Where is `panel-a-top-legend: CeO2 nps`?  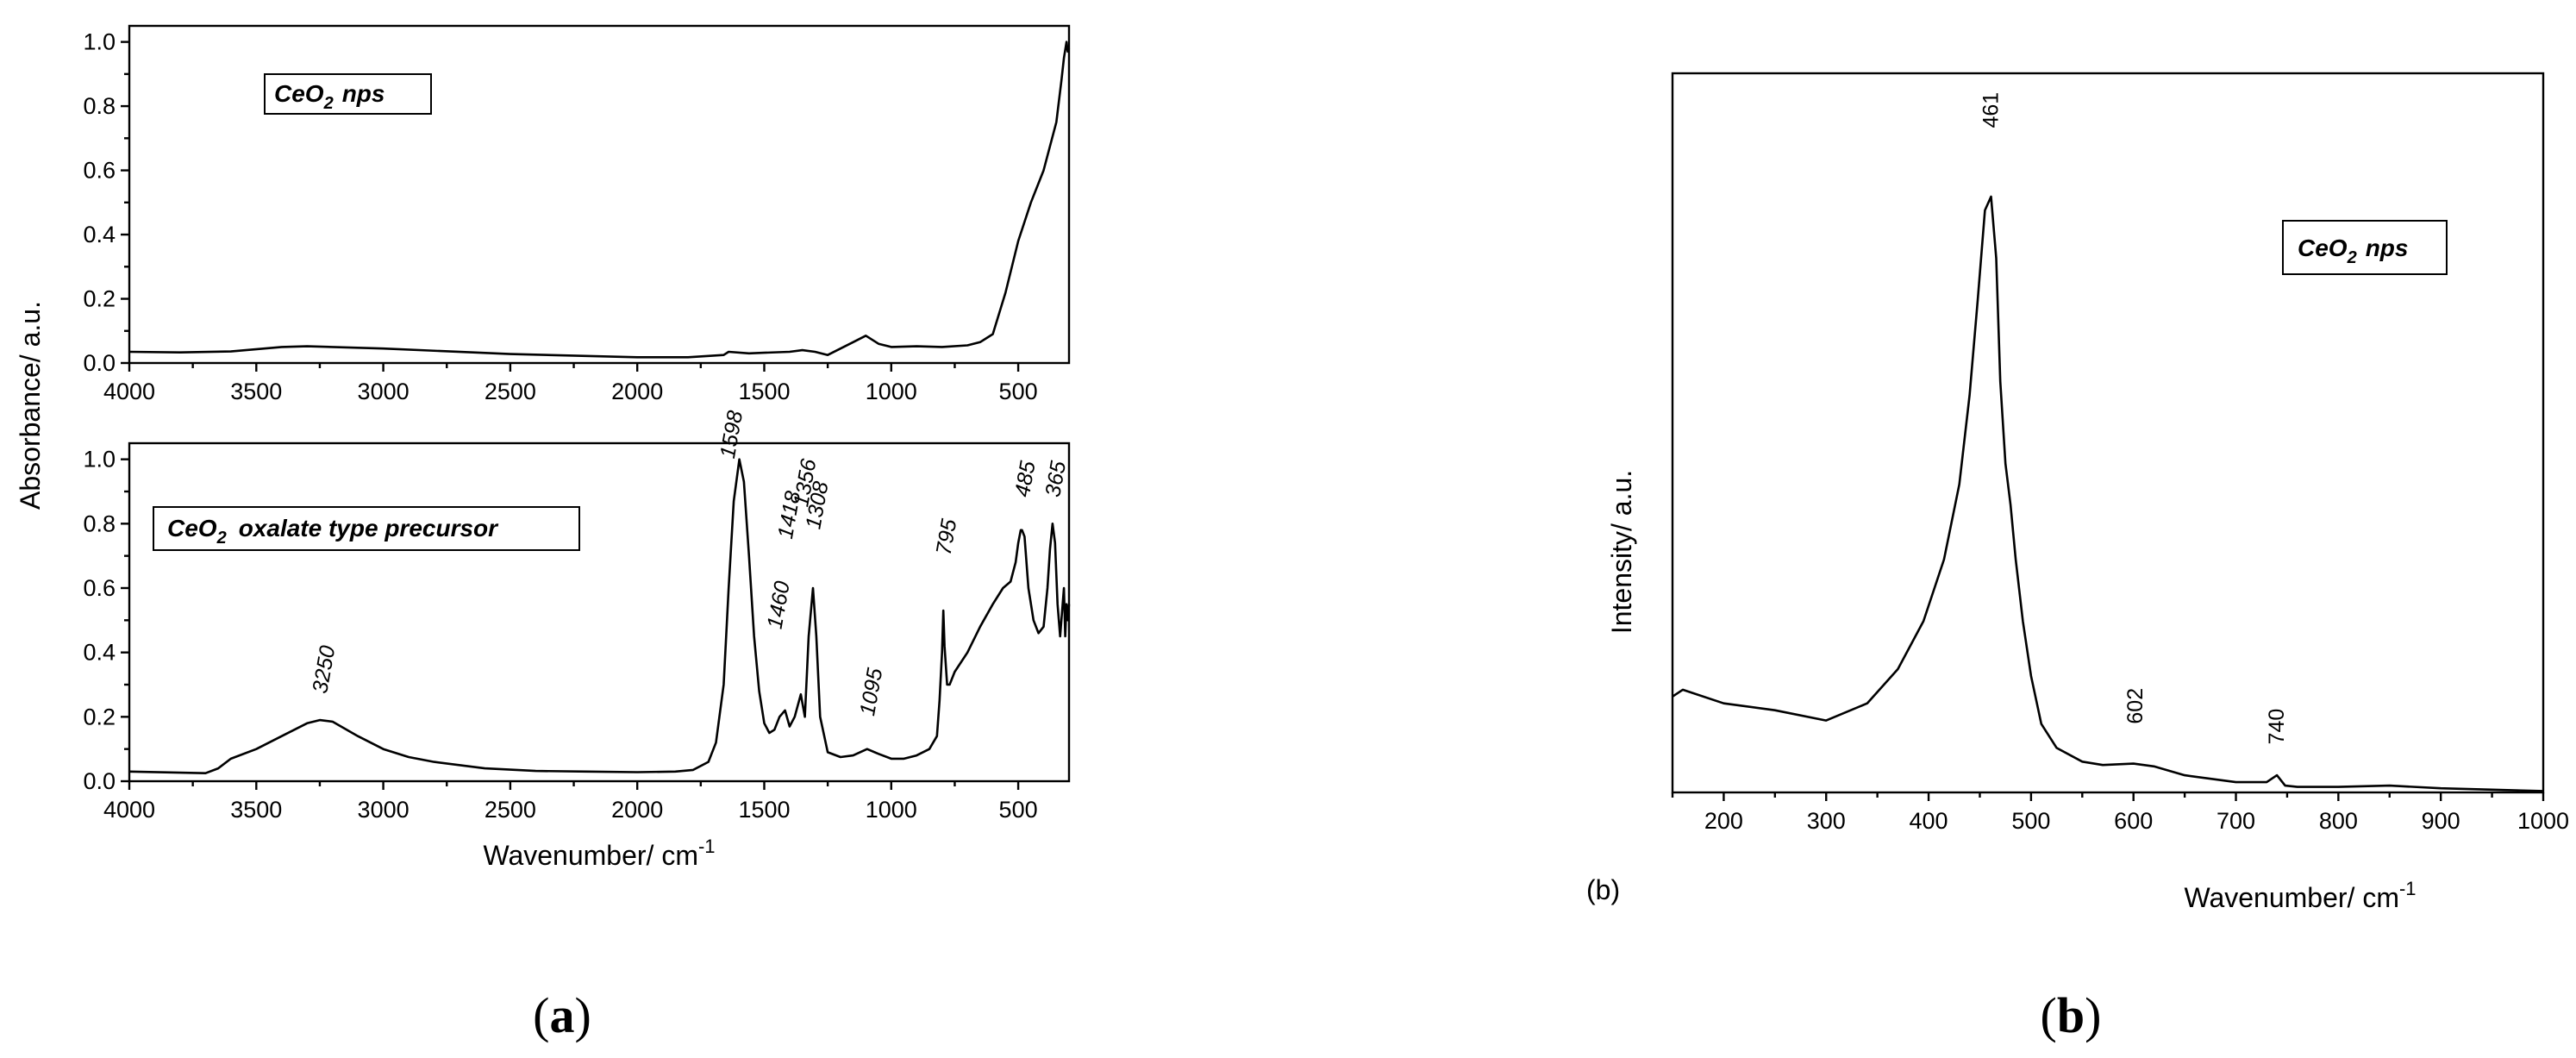
panel-a-top-legend: CeO2 nps is located at coordinates (348, 94).